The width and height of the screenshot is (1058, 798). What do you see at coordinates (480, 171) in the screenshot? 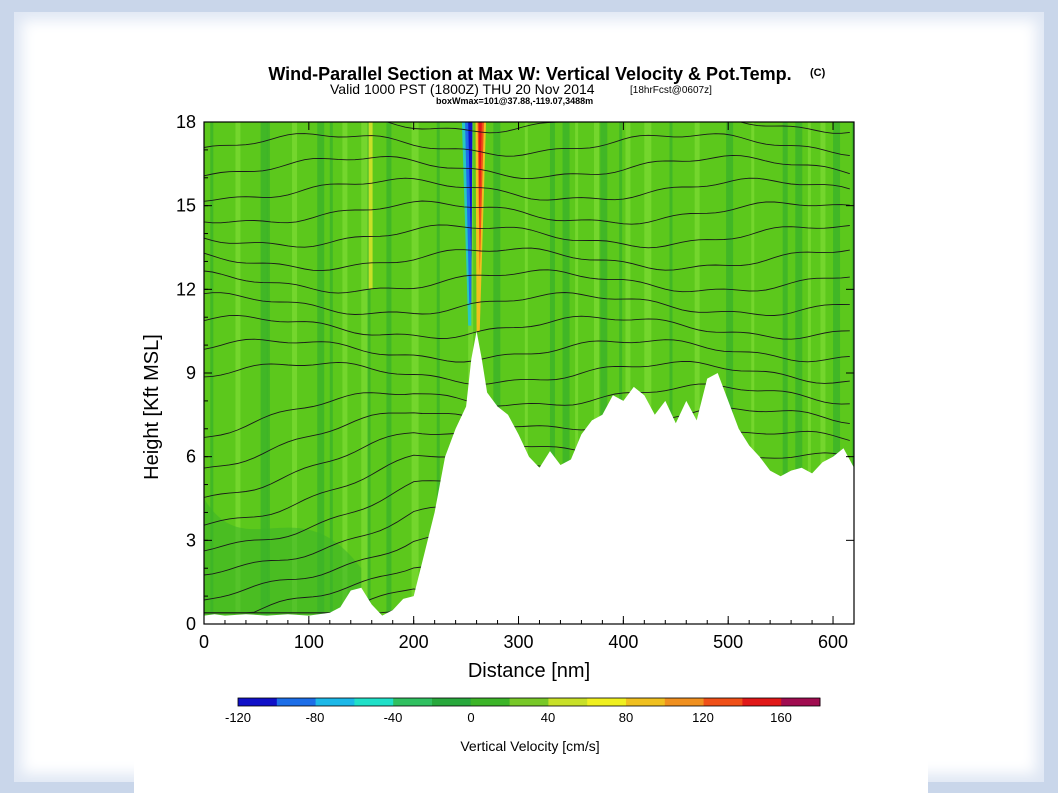
I see `updraft-core` at bounding box center [480, 171].